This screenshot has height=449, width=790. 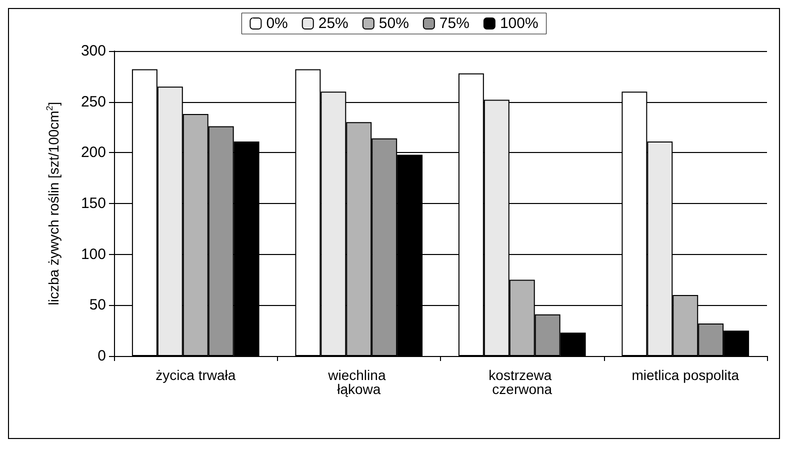 What do you see at coordinates (93, 203) in the screenshot?
I see `y-tick-label: 150` at bounding box center [93, 203].